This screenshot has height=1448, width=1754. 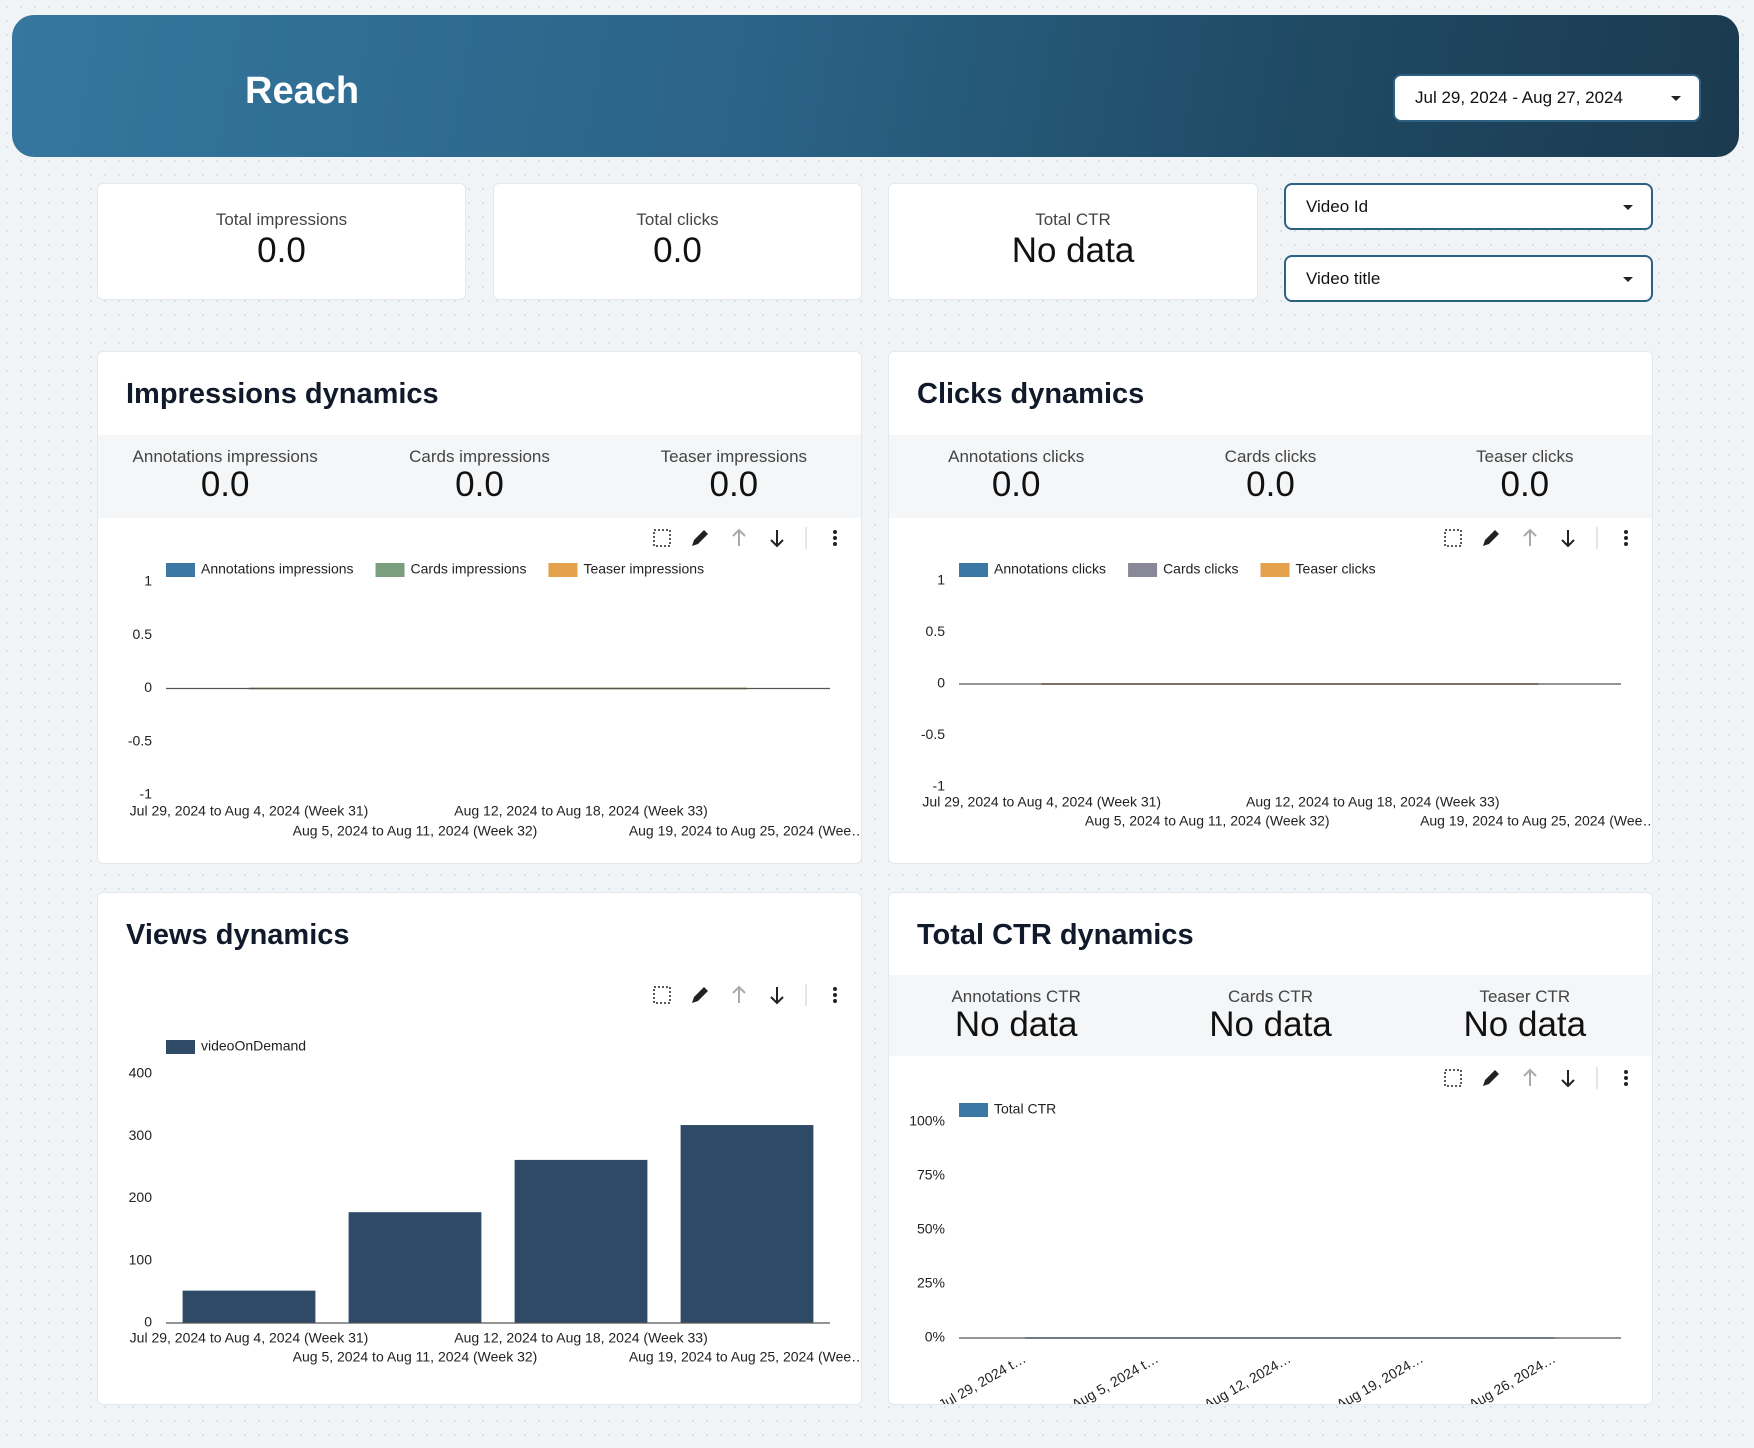 I want to click on metric: Teaser clicks 0.0, so click(x=1525, y=476).